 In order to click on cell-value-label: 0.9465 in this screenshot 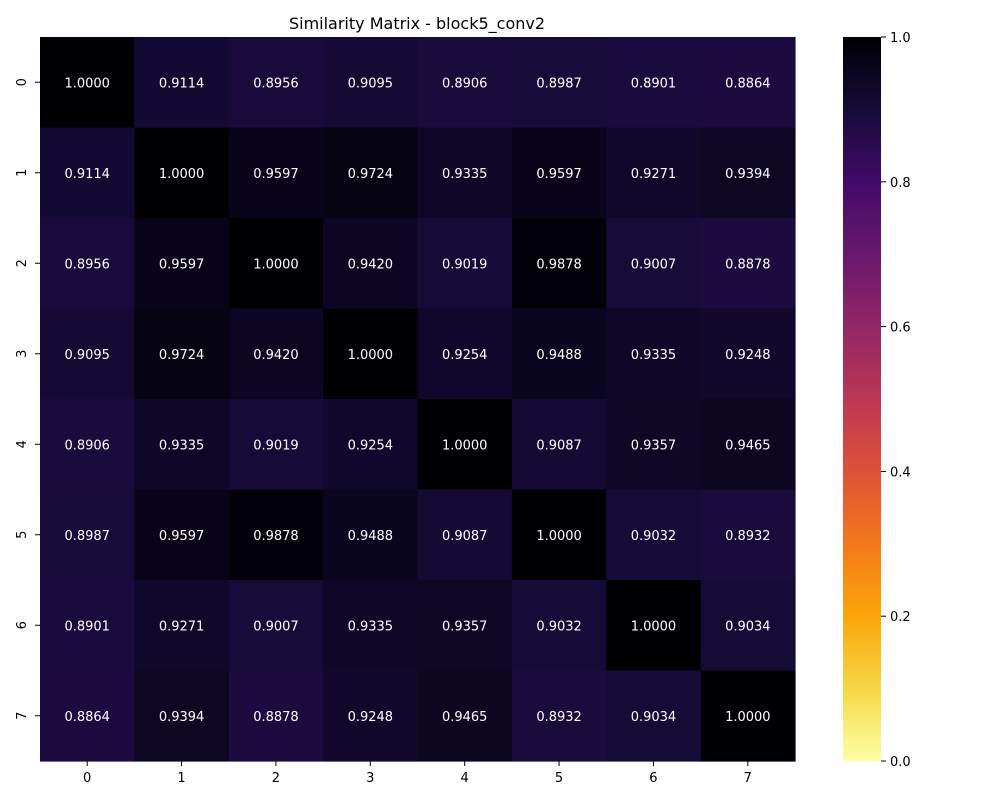, I will do `click(748, 445)`.